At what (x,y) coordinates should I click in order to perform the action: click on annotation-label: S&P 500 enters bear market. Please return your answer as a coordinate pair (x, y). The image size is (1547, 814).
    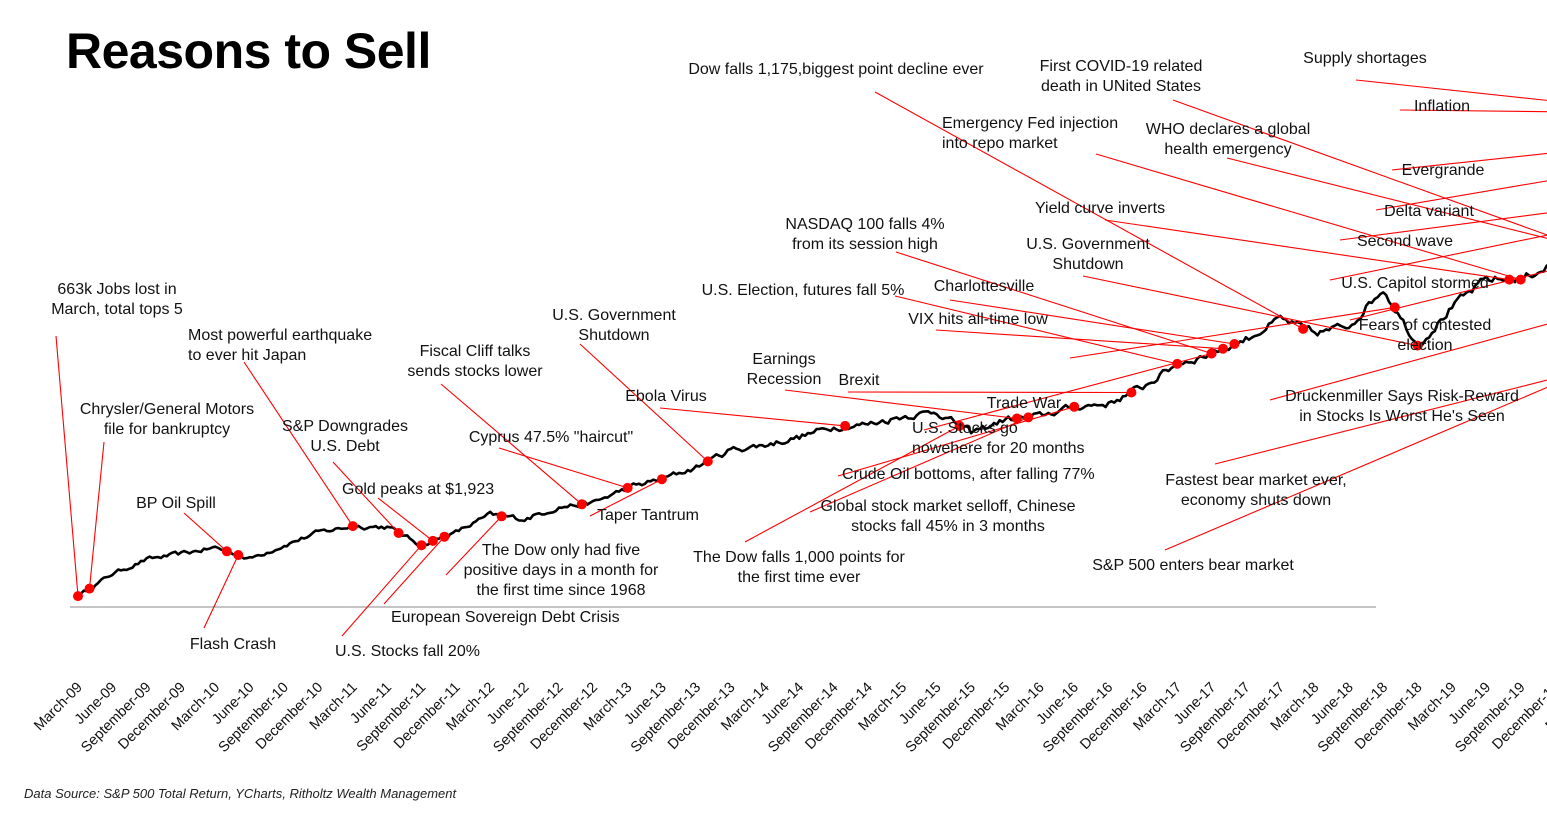
    Looking at the image, I should click on (1193, 565).